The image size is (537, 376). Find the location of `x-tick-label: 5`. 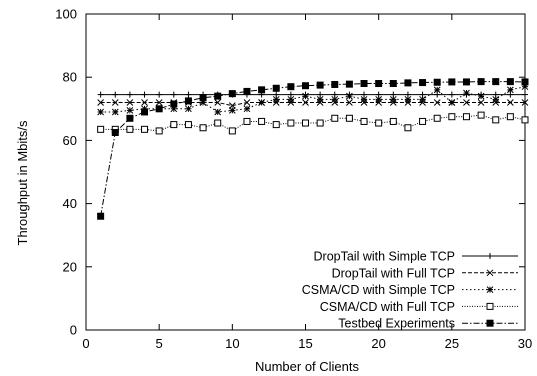

x-tick-label: 5 is located at coordinates (159, 343).